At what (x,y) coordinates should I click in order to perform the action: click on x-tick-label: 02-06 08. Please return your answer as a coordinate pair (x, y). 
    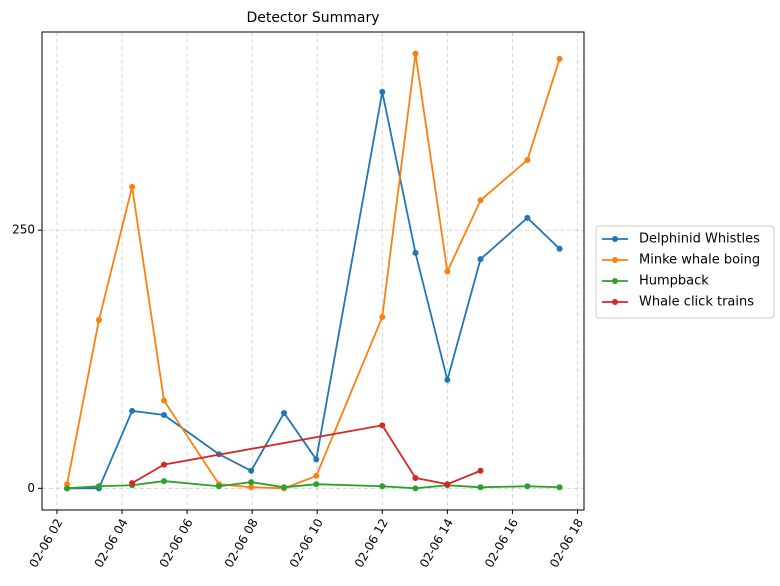
    Looking at the image, I should click on (241, 543).